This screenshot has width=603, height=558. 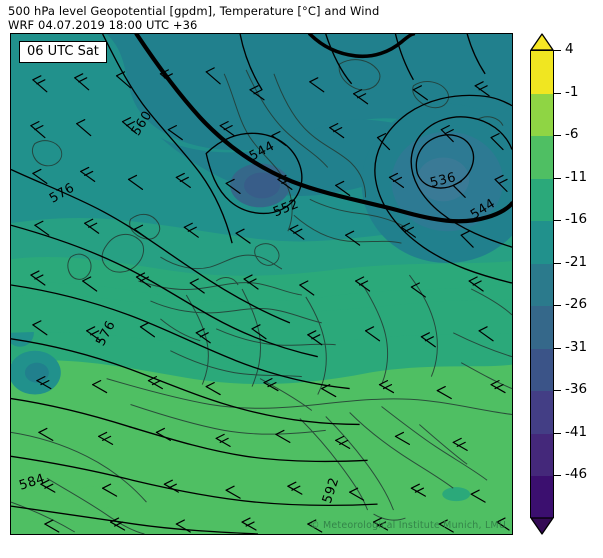 What do you see at coordinates (569, 49) in the screenshot?
I see `colorbar-tick-label: 4` at bounding box center [569, 49].